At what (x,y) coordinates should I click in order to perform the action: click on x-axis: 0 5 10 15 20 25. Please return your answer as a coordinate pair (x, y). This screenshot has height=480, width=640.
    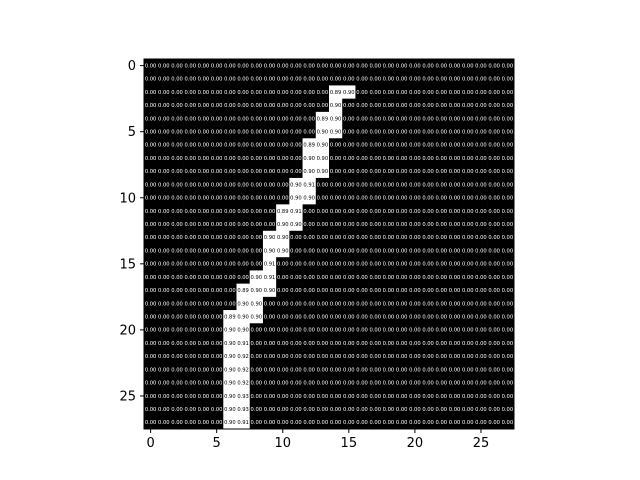
    Looking at the image, I should click on (317, 440).